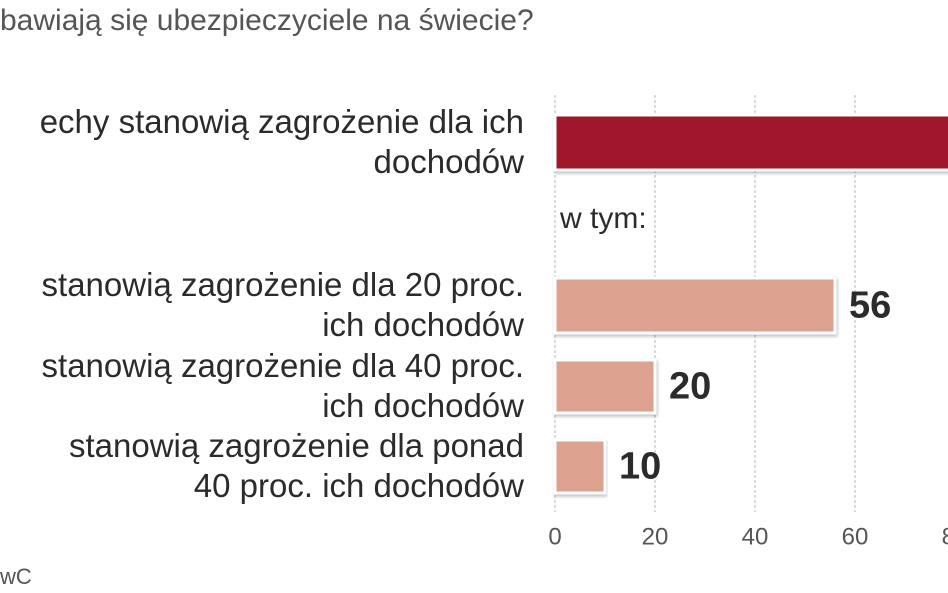 The height and width of the screenshot is (593, 948). What do you see at coordinates (283, 365) in the screenshot?
I see `category-label: stanowią zagrożenie dla 40 proc.` at bounding box center [283, 365].